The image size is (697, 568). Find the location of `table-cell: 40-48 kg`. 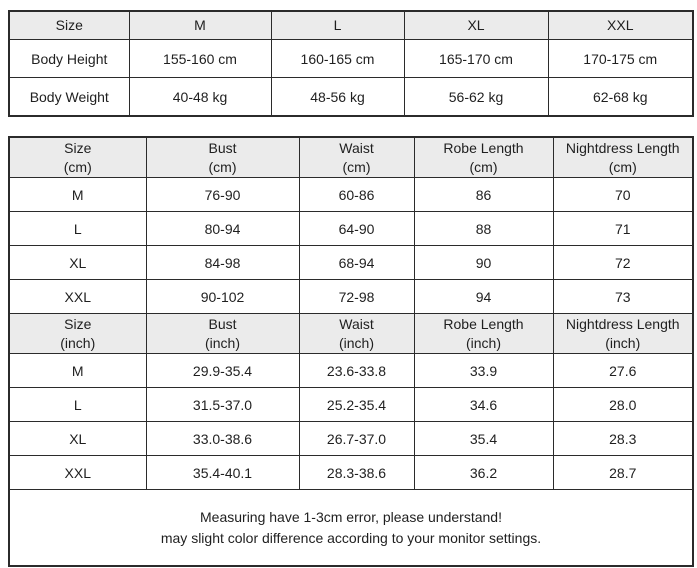

table-cell: 40-48 kg is located at coordinates (200, 97).